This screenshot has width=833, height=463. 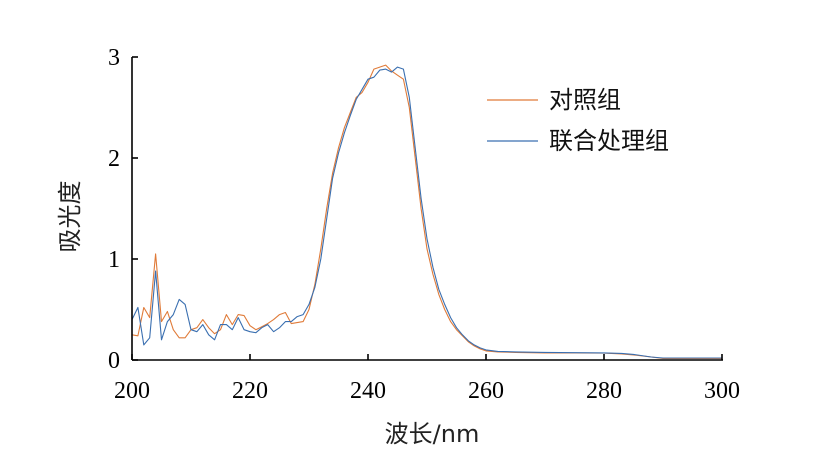 I want to click on x-tick-label-260: 260, so click(x=486, y=391).